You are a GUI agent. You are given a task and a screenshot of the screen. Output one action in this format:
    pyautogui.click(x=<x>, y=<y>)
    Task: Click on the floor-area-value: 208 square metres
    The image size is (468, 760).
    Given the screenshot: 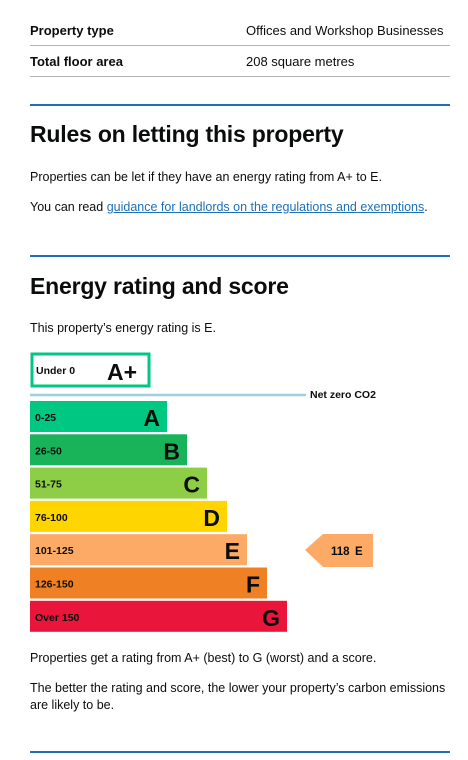 What is the action you would take?
    pyautogui.click(x=300, y=61)
    